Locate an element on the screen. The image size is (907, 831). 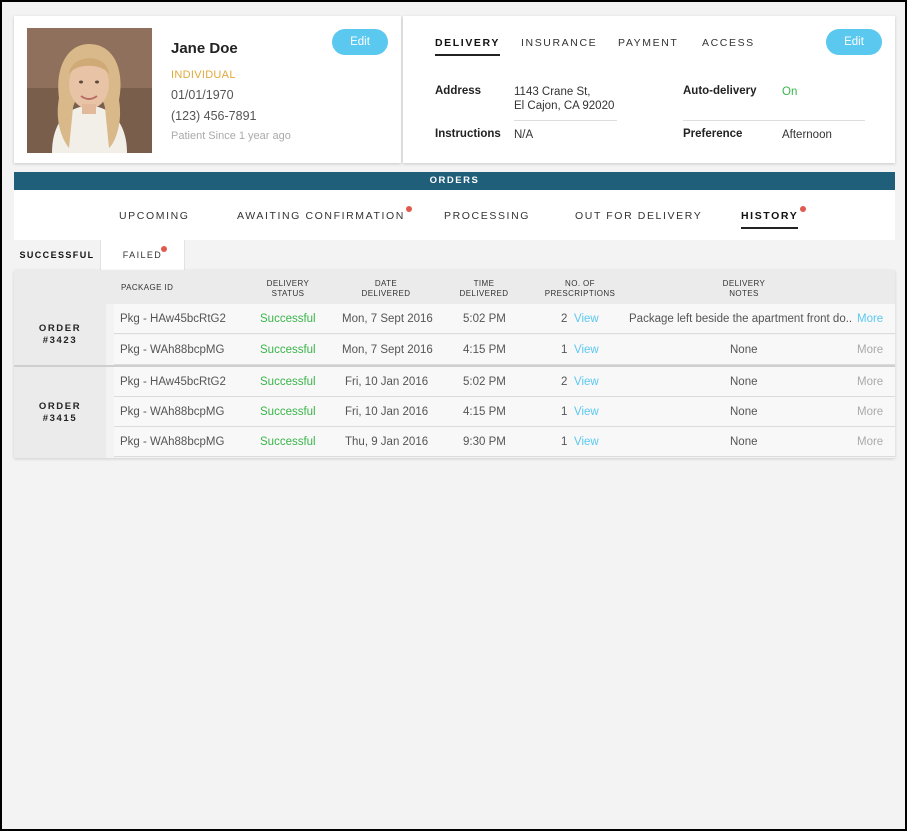
col-delivery-status-line1: DELIVERY is located at coordinates (288, 283).